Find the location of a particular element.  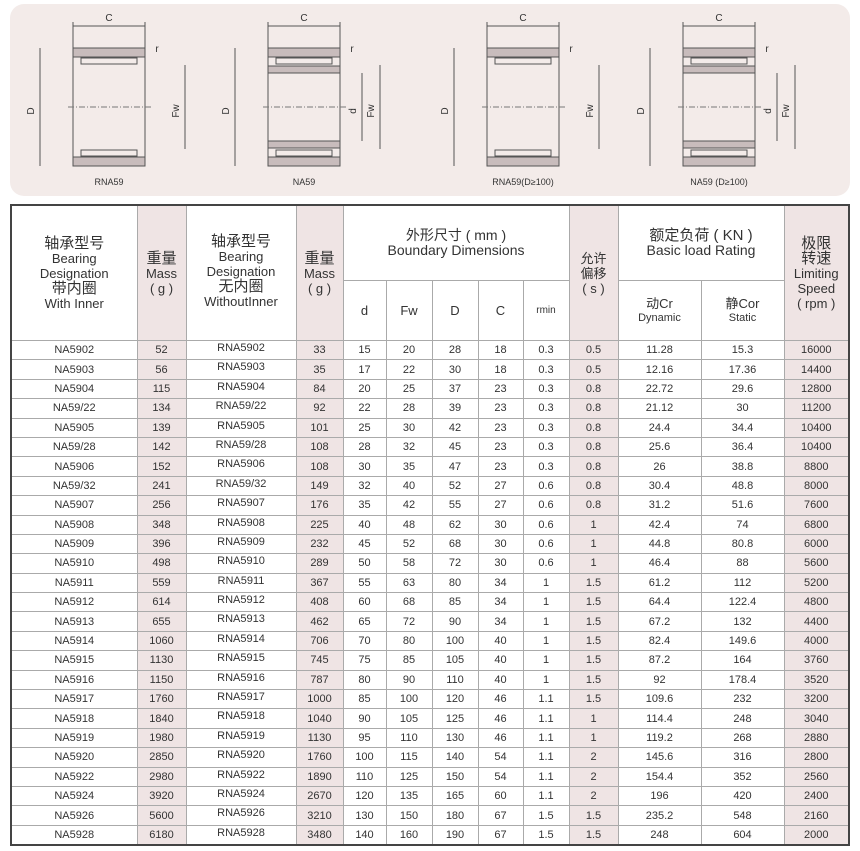

cell-without-inner: RNA5914 is located at coordinates (241, 641).